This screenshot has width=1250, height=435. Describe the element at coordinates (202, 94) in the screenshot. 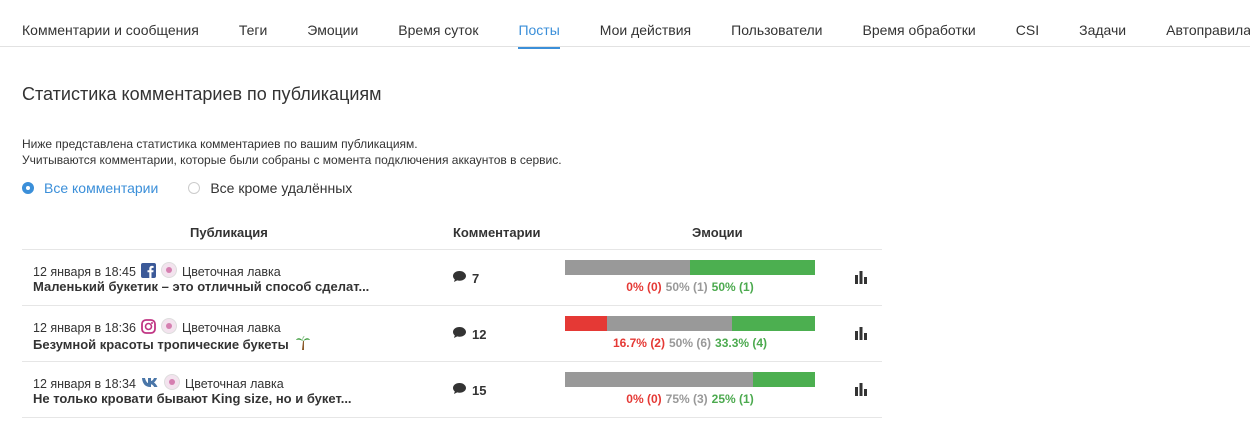

I see `section-title: Статистика комментариев по публикациям` at that location.